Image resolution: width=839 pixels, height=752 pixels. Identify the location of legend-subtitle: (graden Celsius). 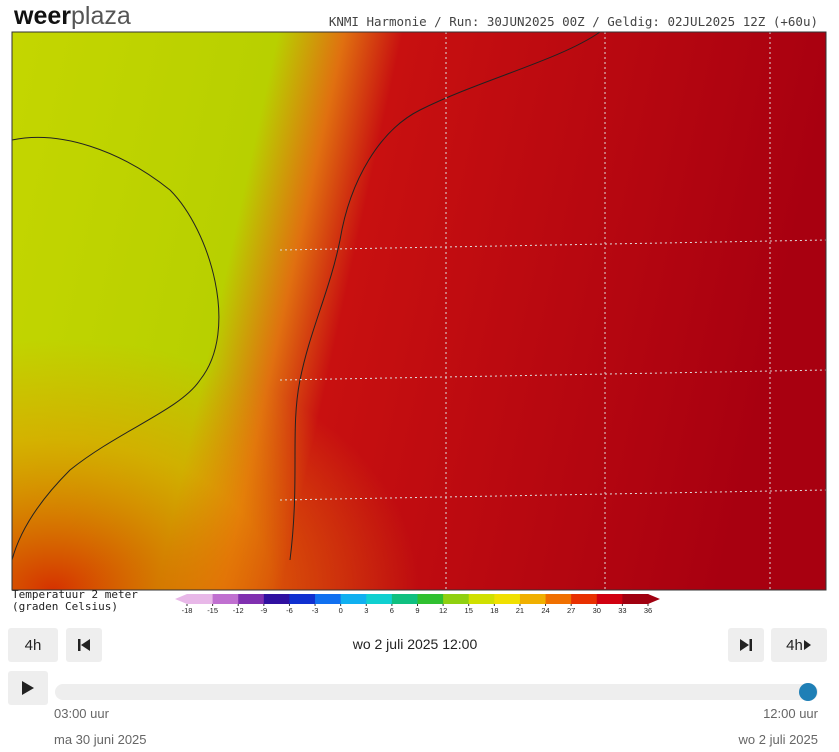
(65, 606).